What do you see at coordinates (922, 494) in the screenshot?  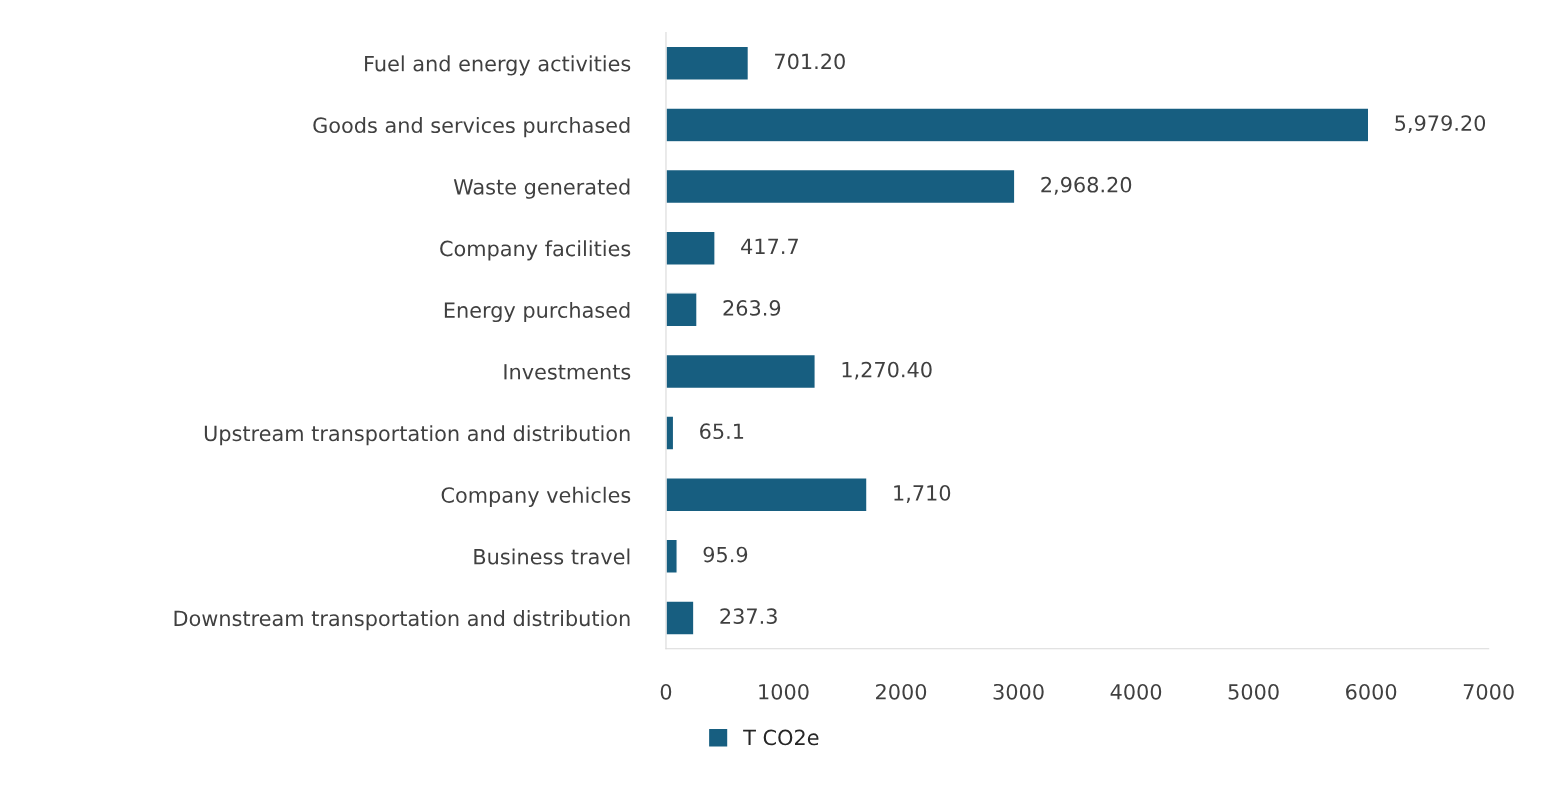 I see `data-label: 1,710` at bounding box center [922, 494].